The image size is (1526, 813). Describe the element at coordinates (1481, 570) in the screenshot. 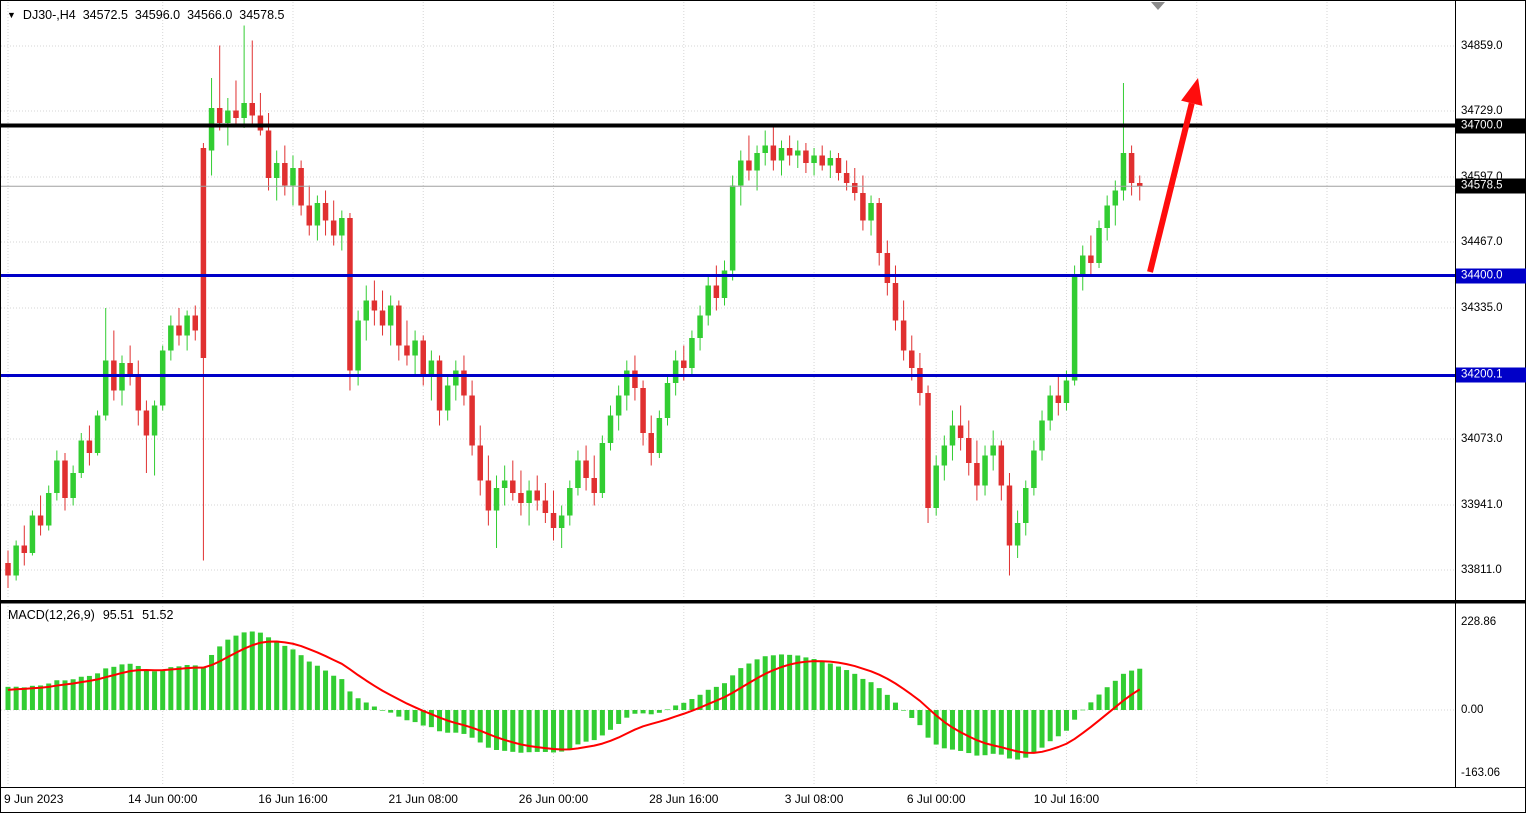

I see `price-label: 33811.0` at that location.